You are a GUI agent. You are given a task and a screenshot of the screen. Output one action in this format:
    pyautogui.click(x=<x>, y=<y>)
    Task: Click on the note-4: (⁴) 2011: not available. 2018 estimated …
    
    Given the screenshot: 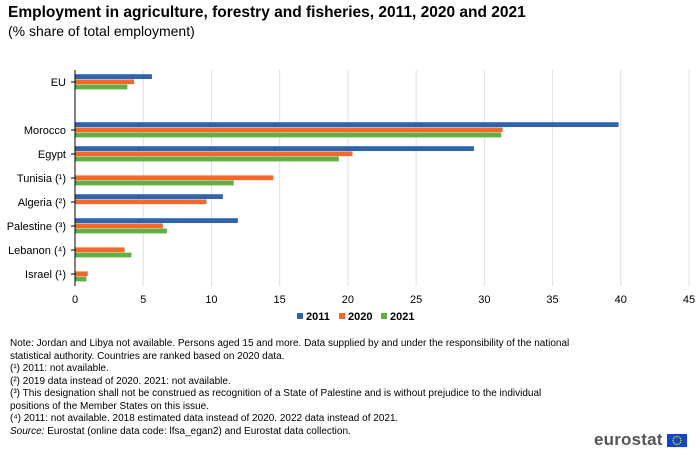 What is the action you would take?
    pyautogui.click(x=204, y=418)
    